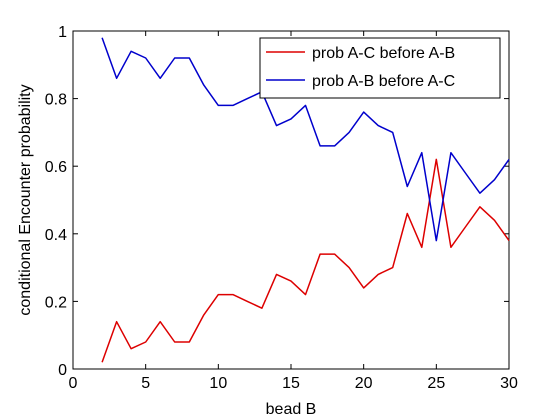 This screenshot has width=560, height=420. Describe the element at coordinates (383, 53) in the screenshot. I see `legend-label-series-0: prob A-C before A-B` at that location.